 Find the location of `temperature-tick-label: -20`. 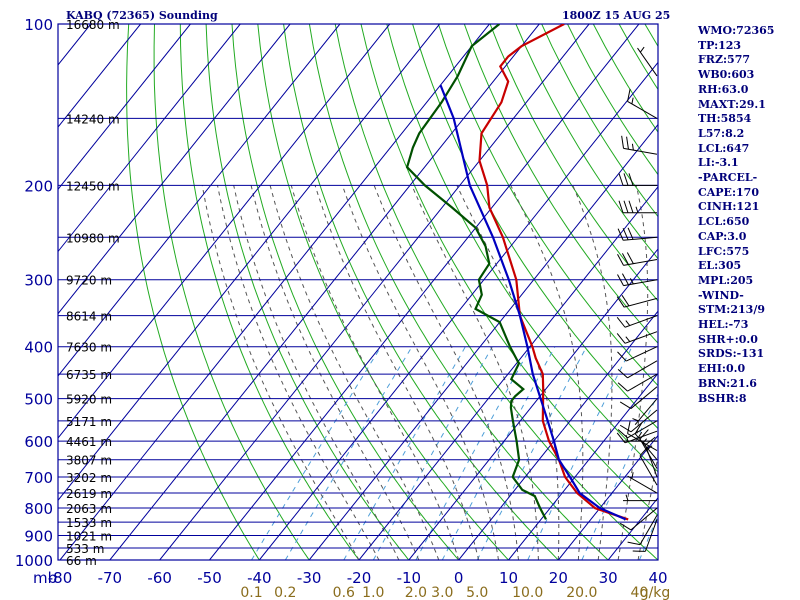

temperature-tick-label: -20 is located at coordinates (359, 578).